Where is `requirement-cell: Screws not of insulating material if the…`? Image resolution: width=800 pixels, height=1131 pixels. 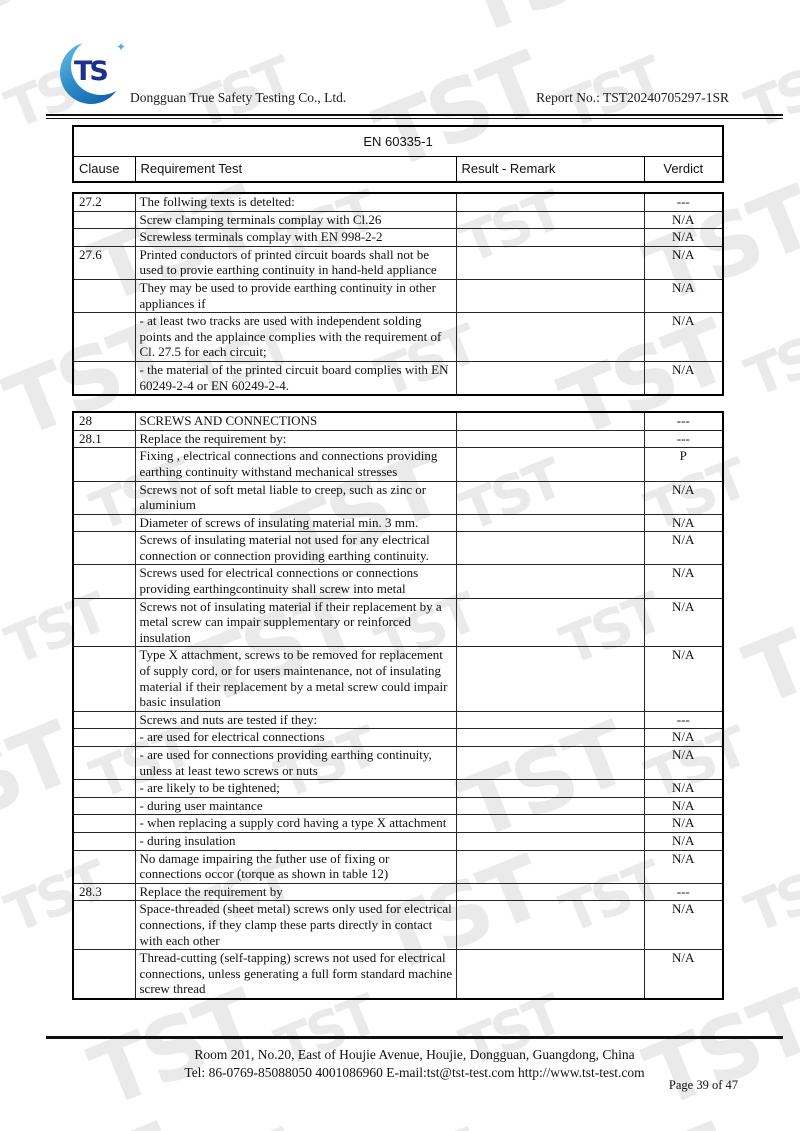
requirement-cell: Screws not of insulating material if the… is located at coordinates (295, 622).